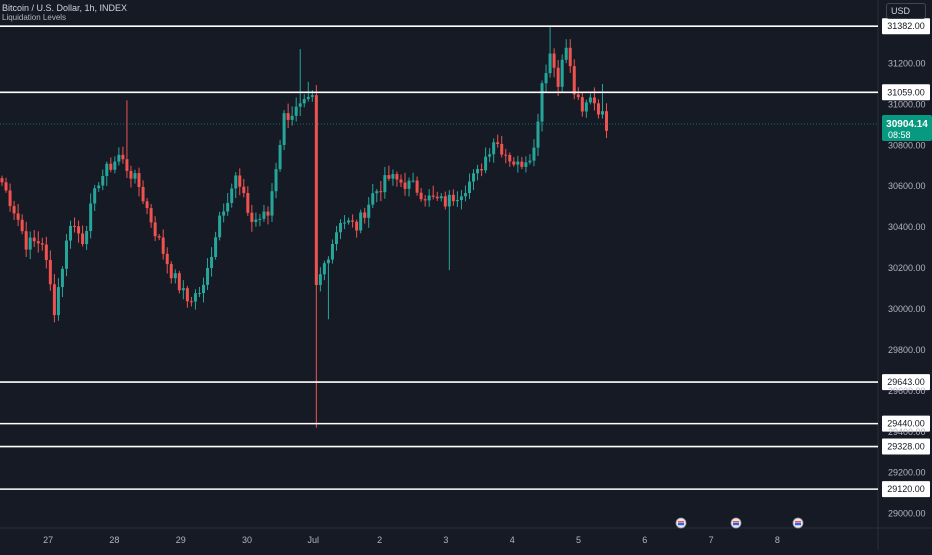  What do you see at coordinates (907, 514) in the screenshot?
I see `price-tick-label: 29000.00` at bounding box center [907, 514].